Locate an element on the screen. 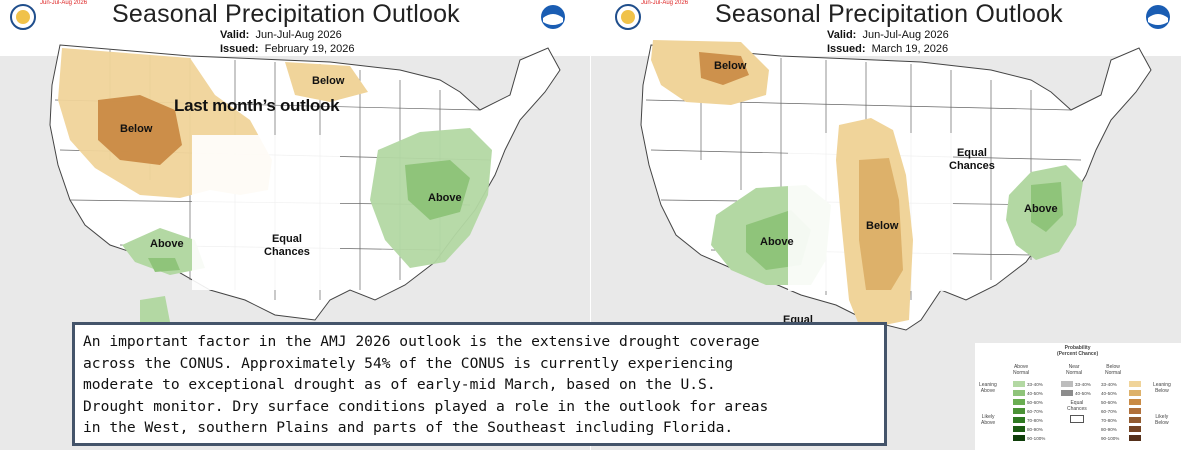  label-above-southeast: Above is located at coordinates (1041, 209).